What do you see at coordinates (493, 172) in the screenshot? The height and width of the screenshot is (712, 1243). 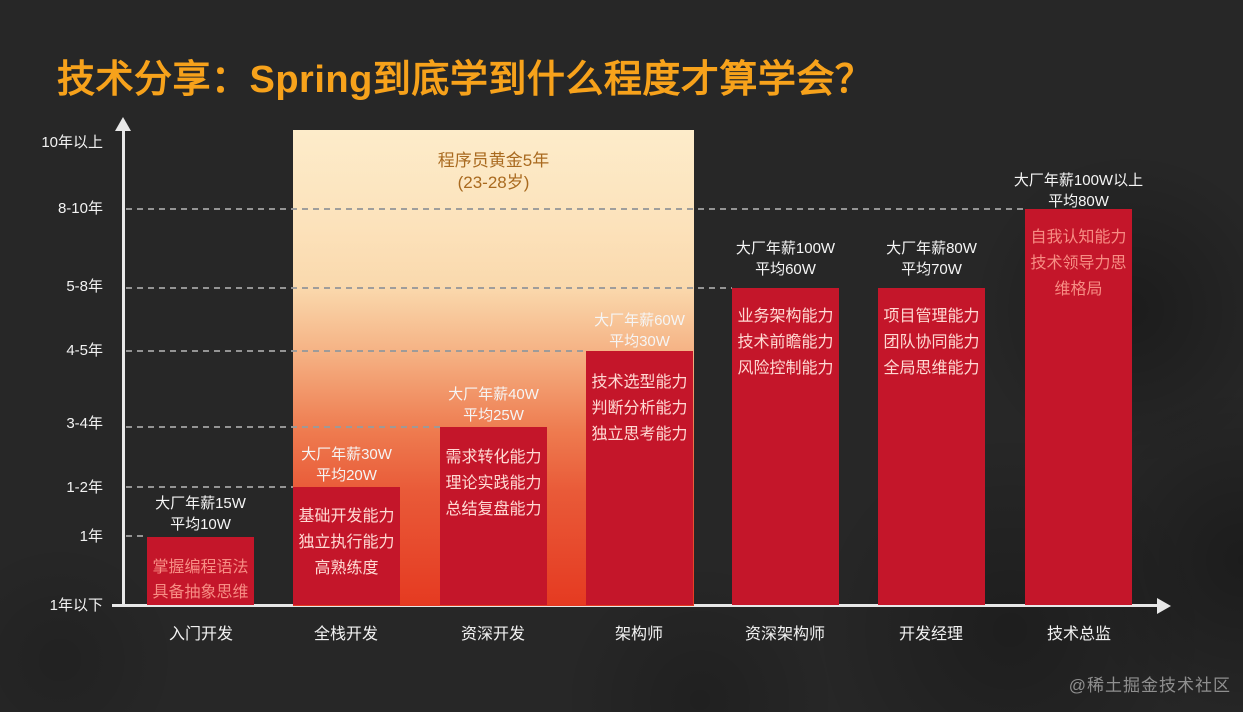 I see `golden-years-label: 程序员黄金5年 (23-28岁)` at bounding box center [493, 172].